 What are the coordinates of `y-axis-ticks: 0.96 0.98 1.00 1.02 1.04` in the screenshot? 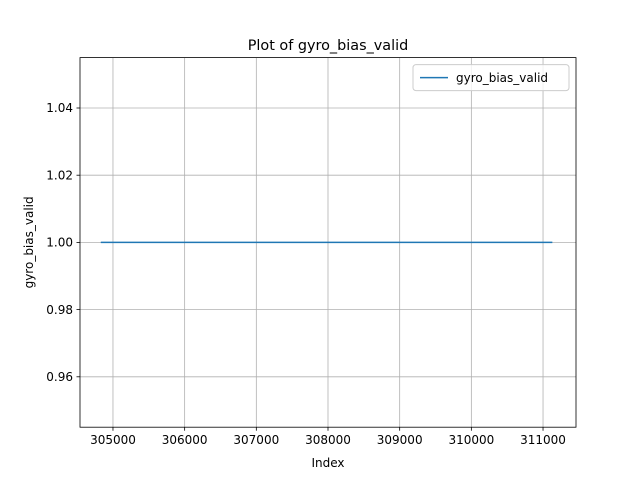 It's located at (63, 242).